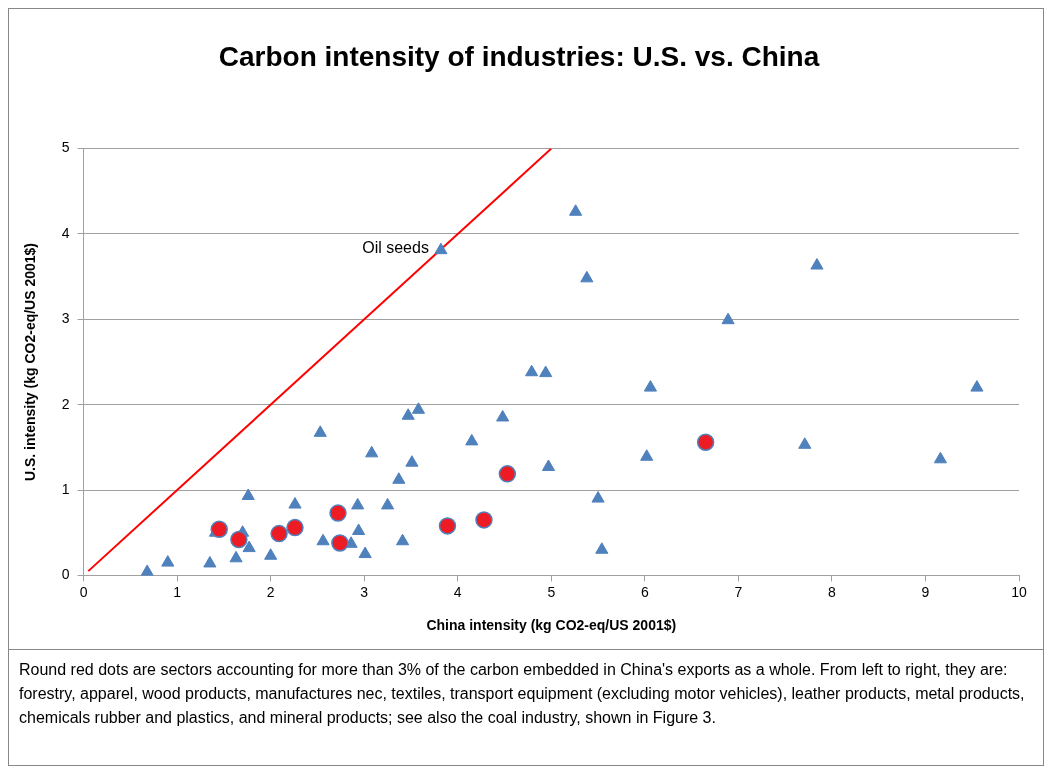  What do you see at coordinates (519, 56) in the screenshot?
I see `chart-title: Carbon intensity of industries: U.S. vs. China` at bounding box center [519, 56].